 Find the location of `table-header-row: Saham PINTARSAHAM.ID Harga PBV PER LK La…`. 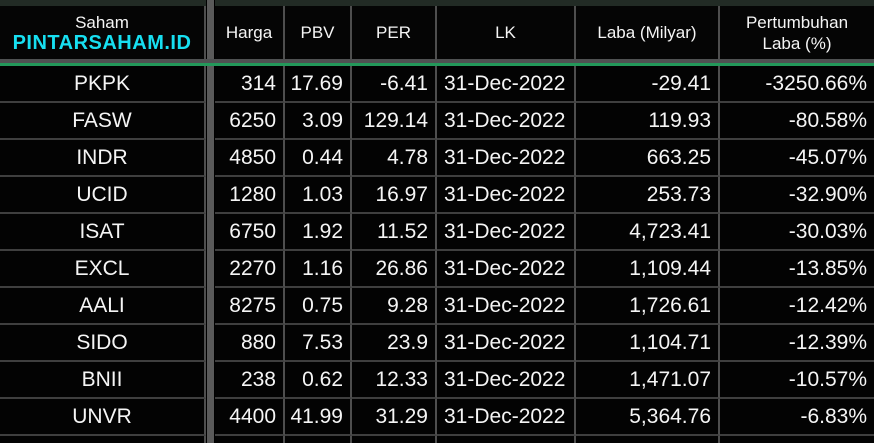

table-header-row: Saham PINTARSAHAM.ID Harga PBV PER LK La… is located at coordinates (437, 32).